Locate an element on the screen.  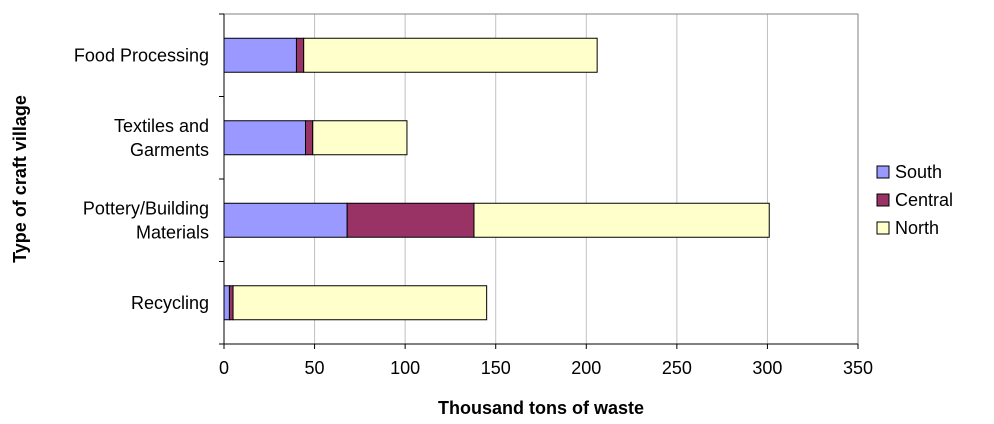
x-tick-label: 0 is located at coordinates (224, 368).